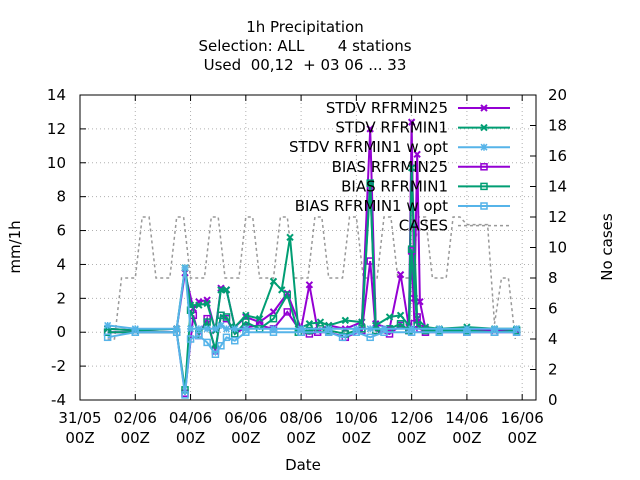 The image size is (640, 480). What do you see at coordinates (61, 332) in the screenshot?
I see `y-tick-label: 0` at bounding box center [61, 332].